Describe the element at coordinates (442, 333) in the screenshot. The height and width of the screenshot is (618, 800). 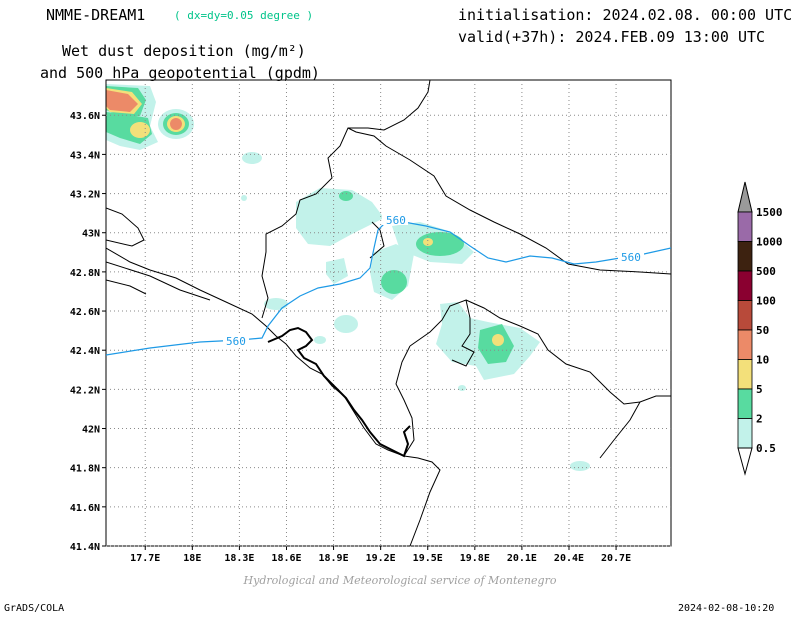
I see `border-albania-north` at that location.